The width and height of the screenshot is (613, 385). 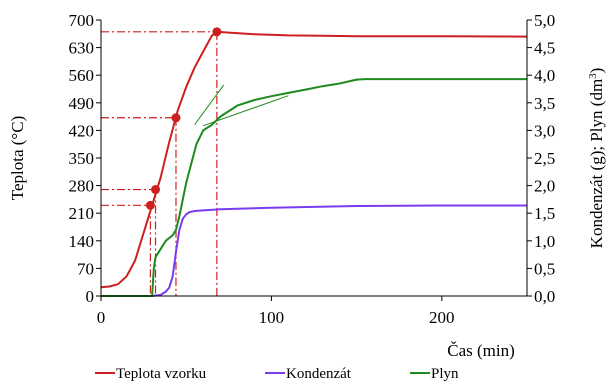 I want to click on legend-label: Plyn, so click(x=445, y=374).